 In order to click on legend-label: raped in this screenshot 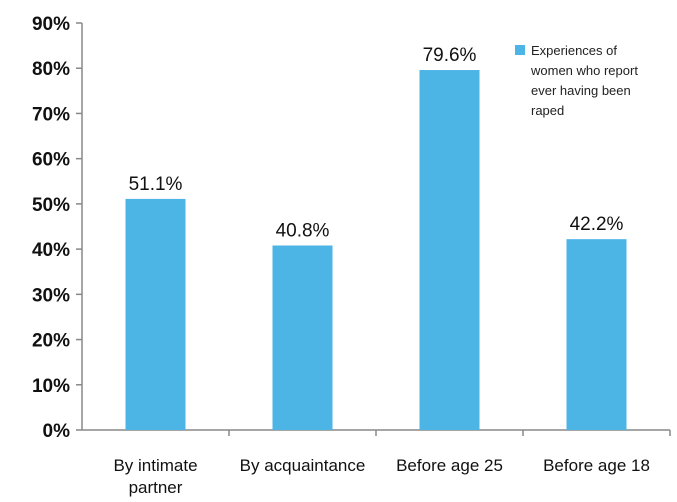, I will do `click(547, 110)`.